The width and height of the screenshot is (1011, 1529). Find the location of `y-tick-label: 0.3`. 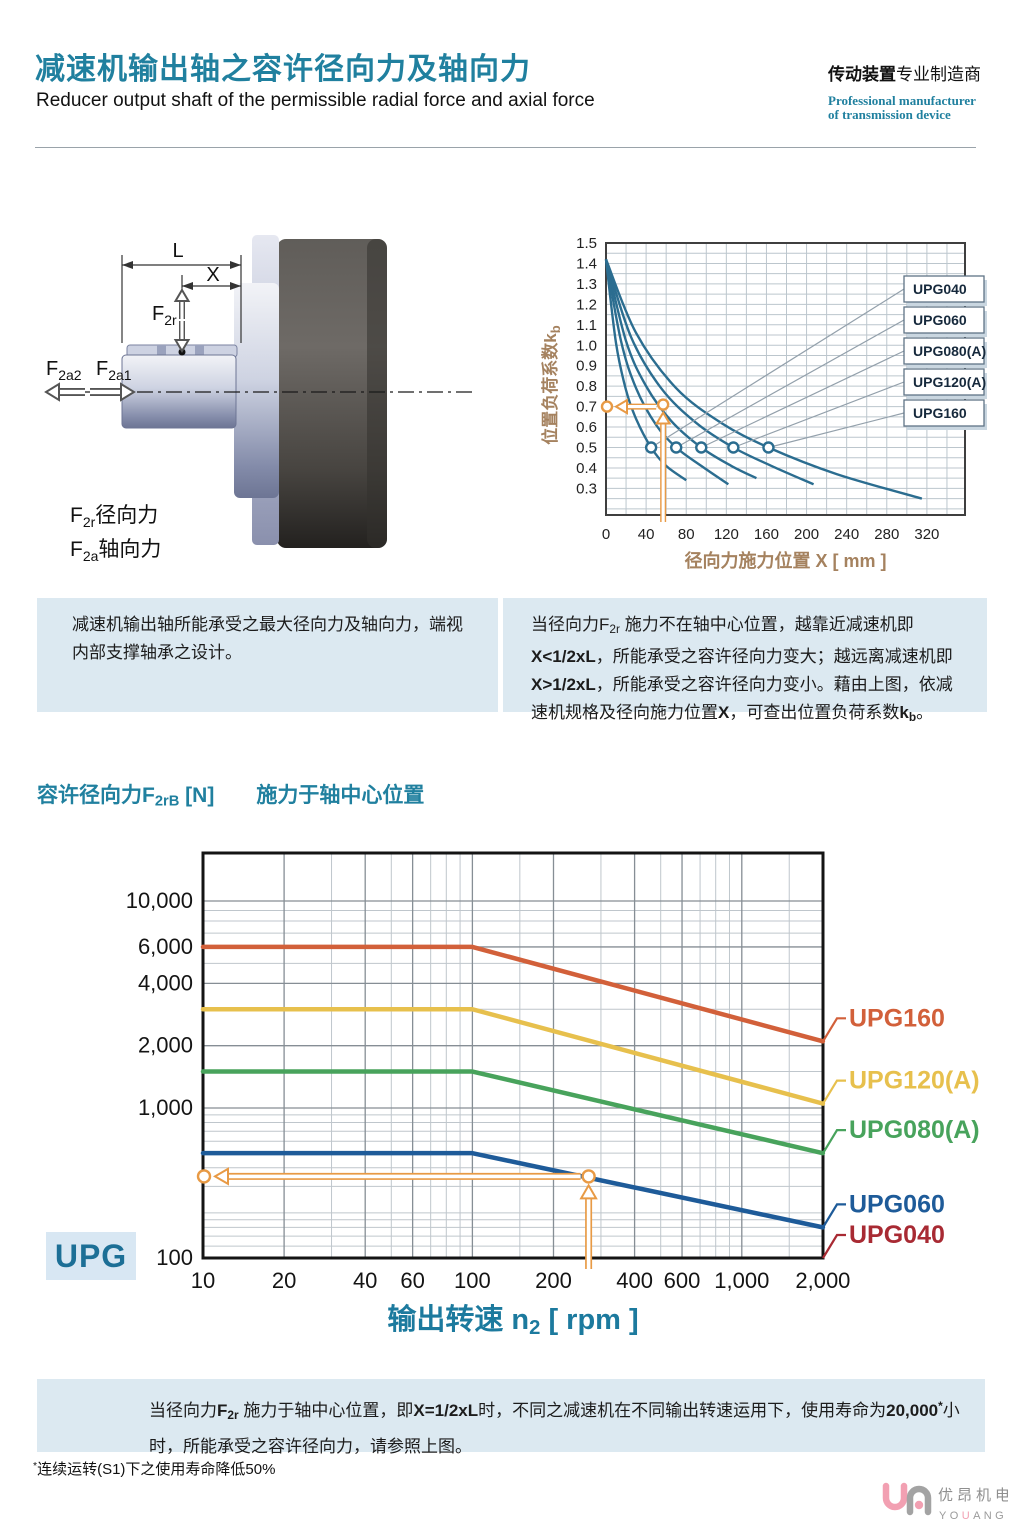

y-tick-label: 0.3 is located at coordinates (586, 488).